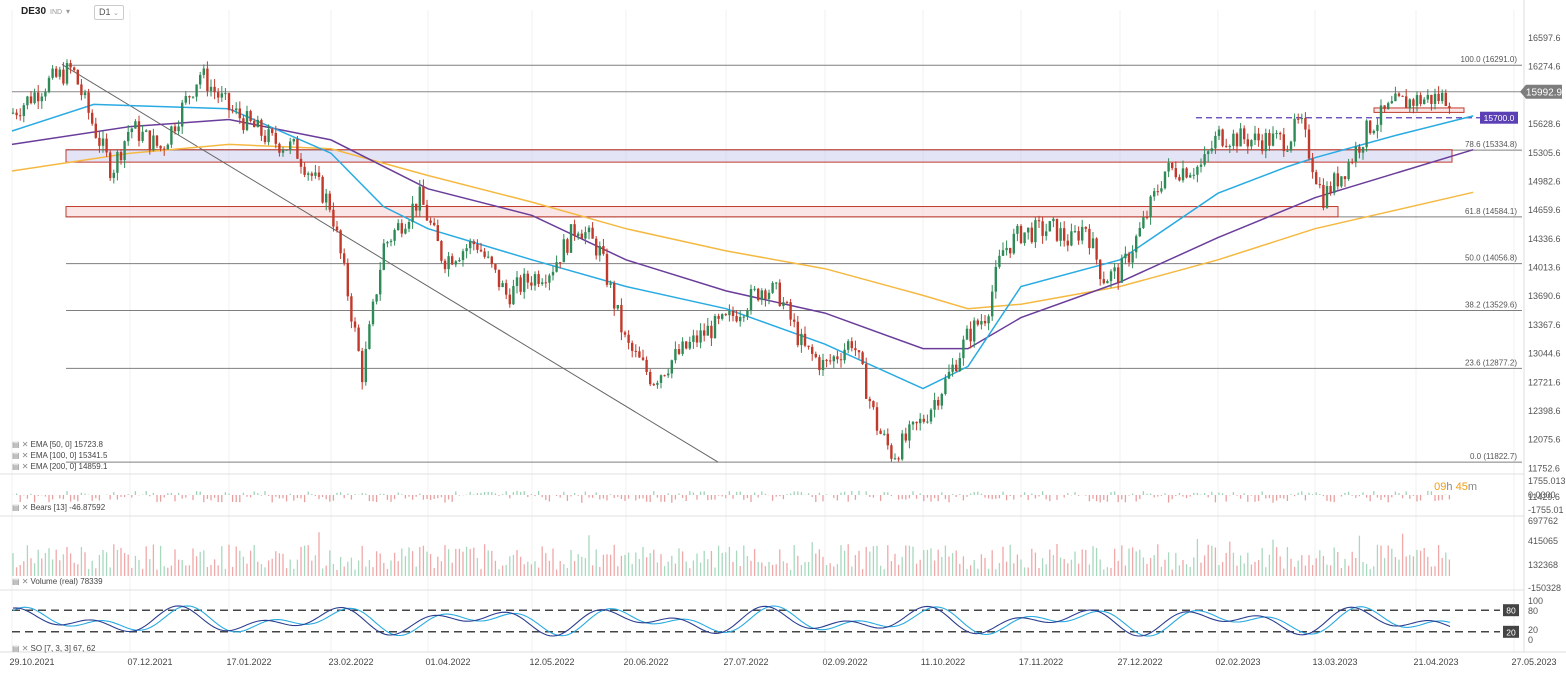 The height and width of the screenshot is (689, 1566). What do you see at coordinates (1499, 117) in the screenshot?
I see `marker-box` at bounding box center [1499, 117].